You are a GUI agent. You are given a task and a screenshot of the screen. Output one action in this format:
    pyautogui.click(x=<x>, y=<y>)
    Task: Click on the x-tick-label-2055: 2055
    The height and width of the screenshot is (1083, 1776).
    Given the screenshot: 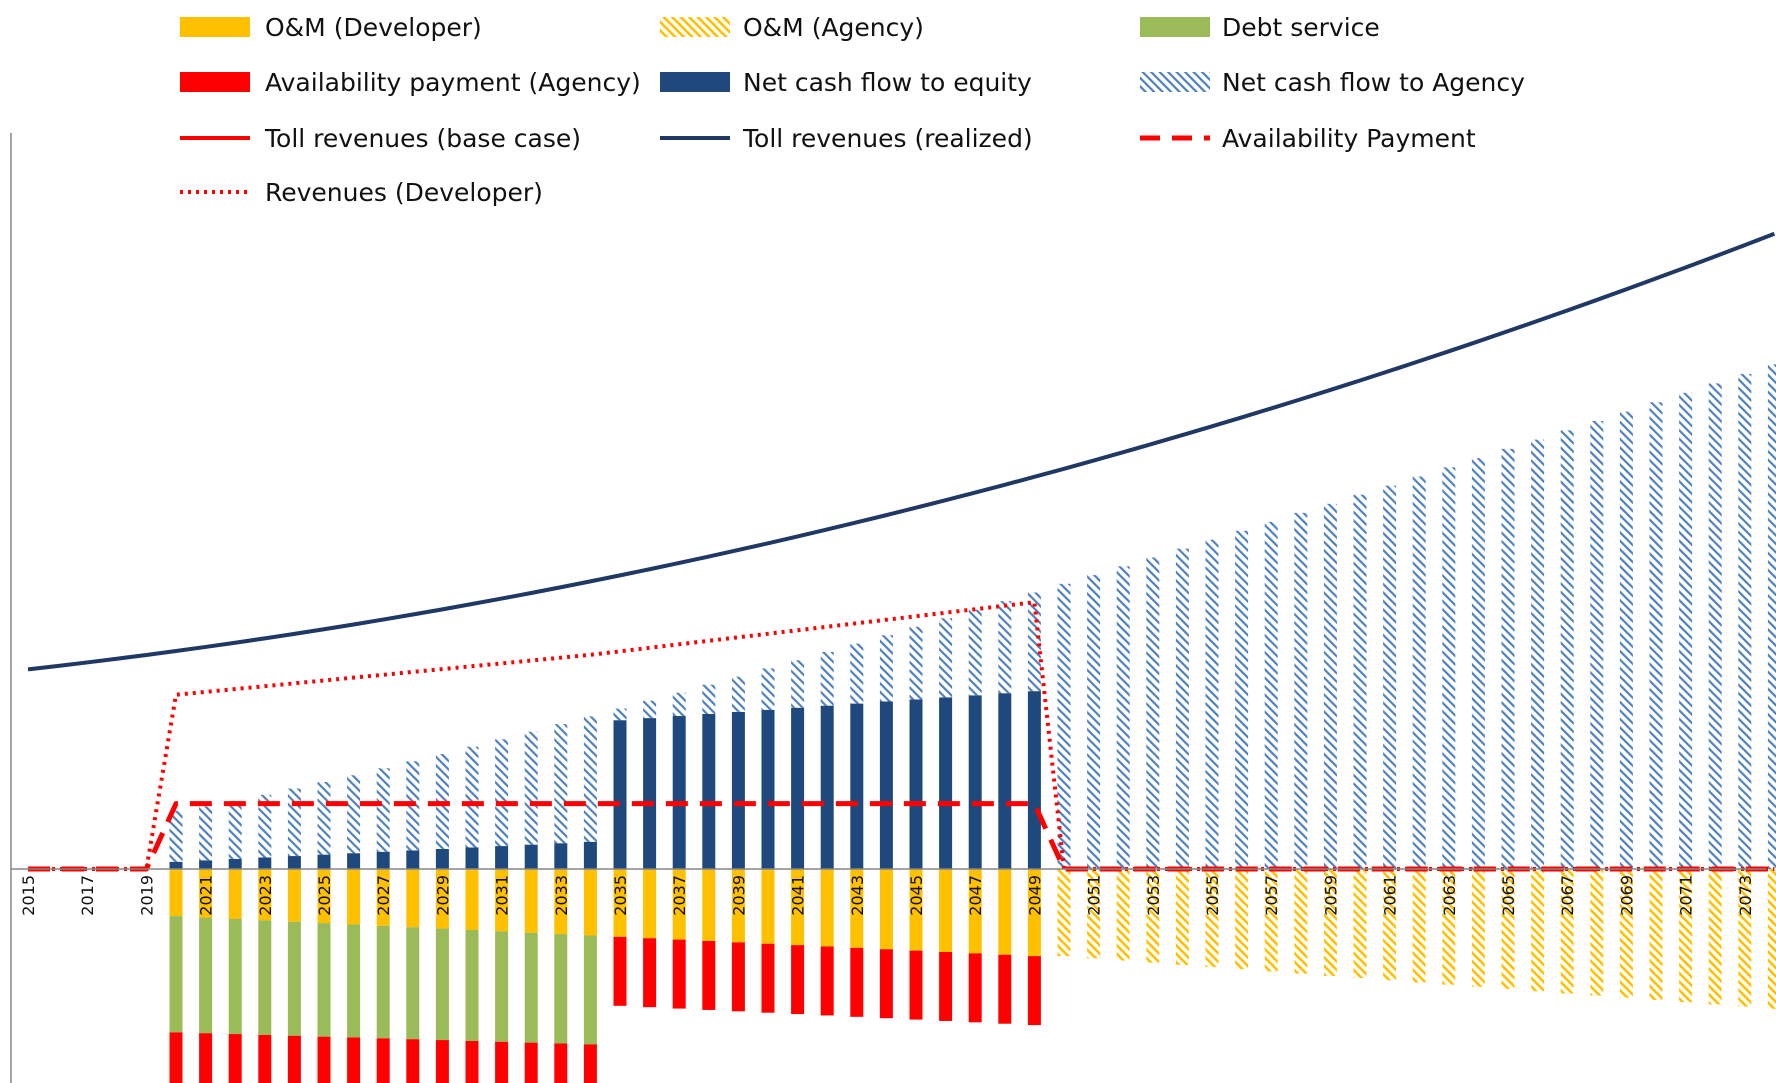 What is the action you would take?
    pyautogui.click(x=1212, y=895)
    